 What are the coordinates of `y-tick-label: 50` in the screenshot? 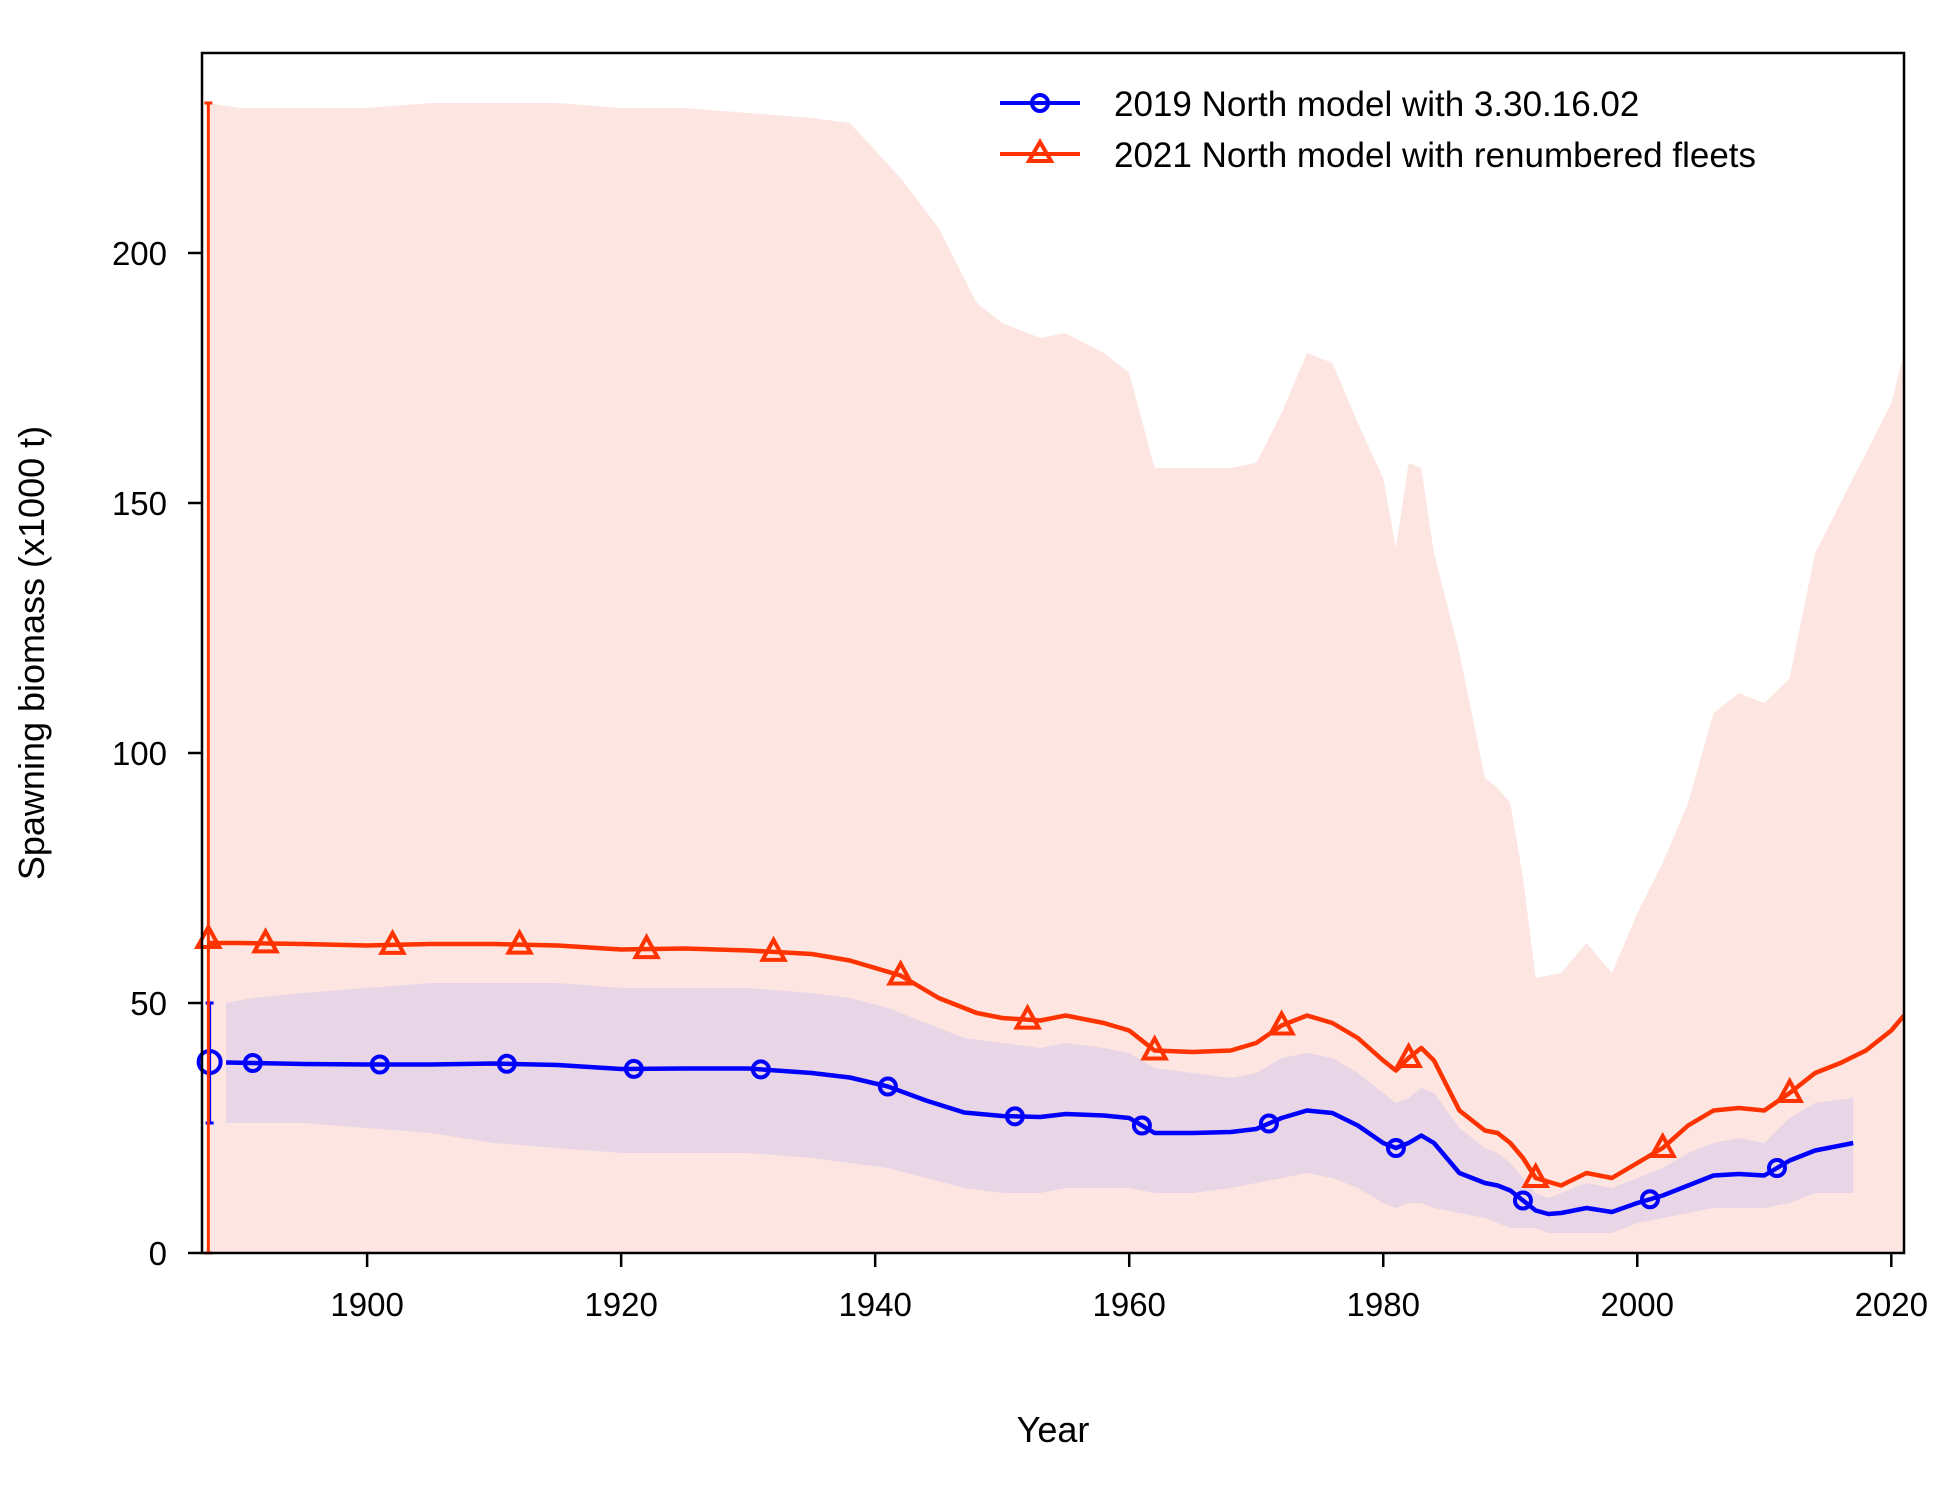 It's located at (148, 1003).